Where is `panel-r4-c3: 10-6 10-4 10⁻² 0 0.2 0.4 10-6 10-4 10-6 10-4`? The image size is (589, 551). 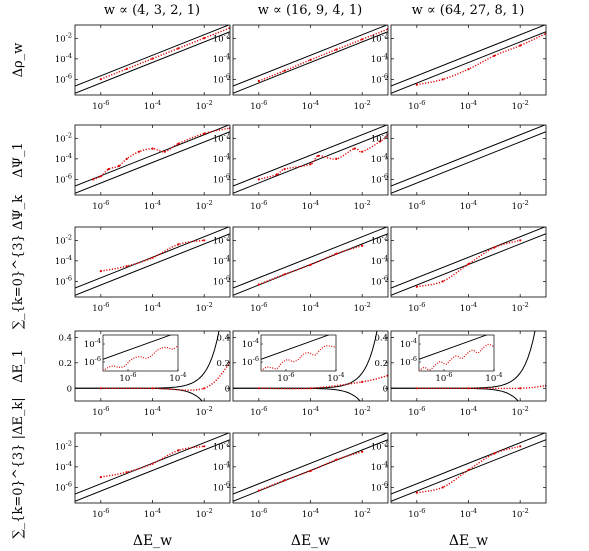 panel-r4-c3: 10-6 10-4 10⁻² 0 0.2 0.4 10-6 10-4 10-6 10-4 is located at coordinates (460, 374).